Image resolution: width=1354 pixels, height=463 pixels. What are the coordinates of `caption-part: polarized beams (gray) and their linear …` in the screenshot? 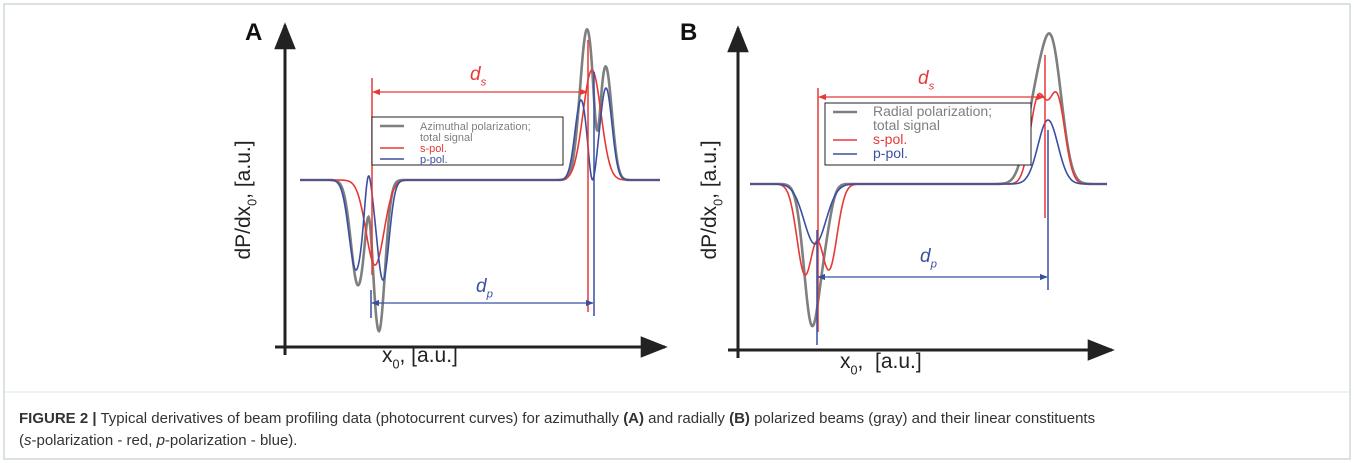 It's located at (922, 418).